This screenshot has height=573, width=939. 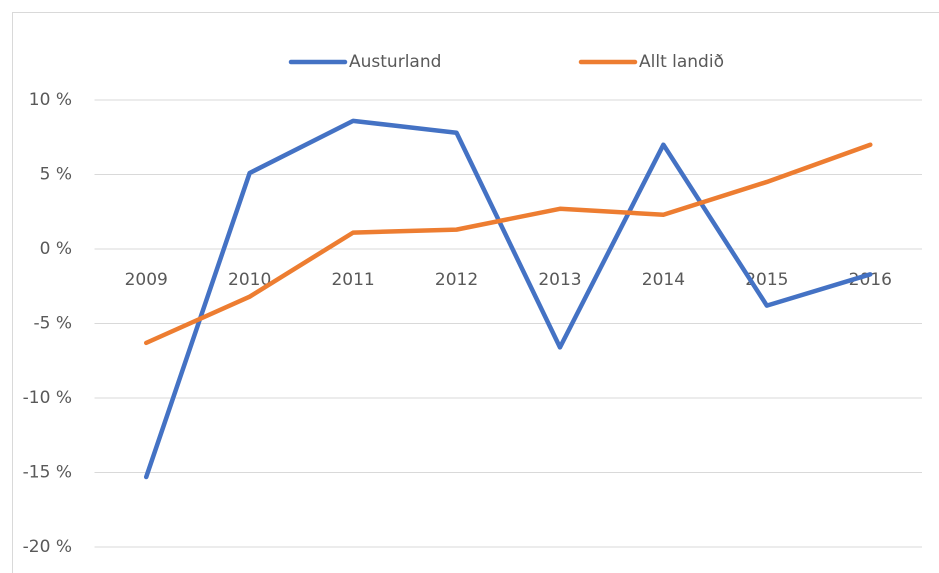 What do you see at coordinates (681, 62) in the screenshot?
I see `legend-label: Allt landið` at bounding box center [681, 62].